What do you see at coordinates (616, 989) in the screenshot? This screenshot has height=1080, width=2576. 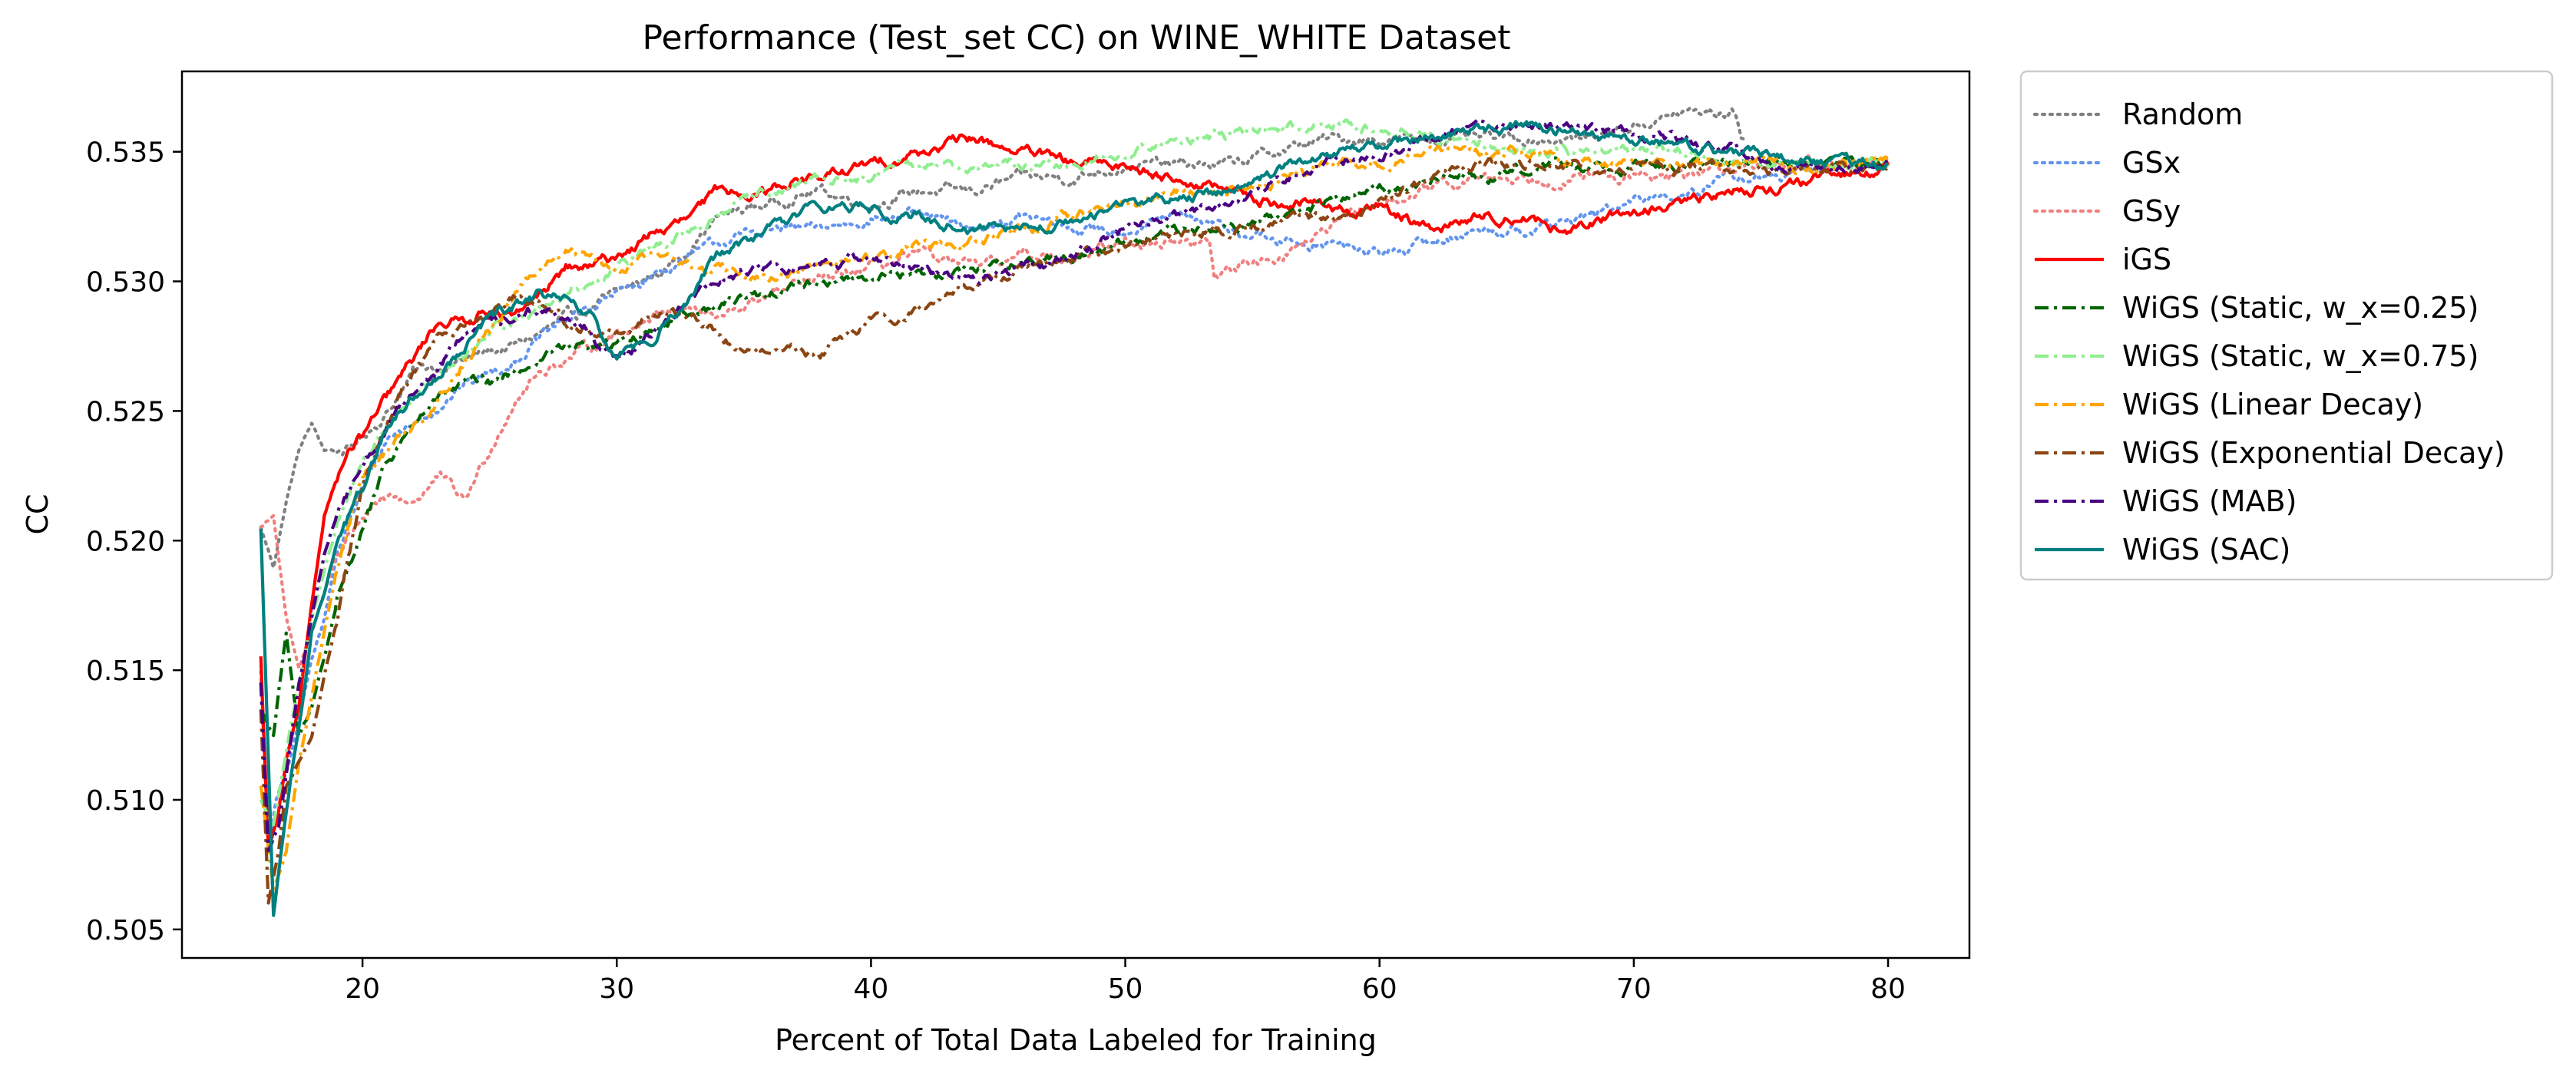 I see `x-tick-label: 30` at bounding box center [616, 989].